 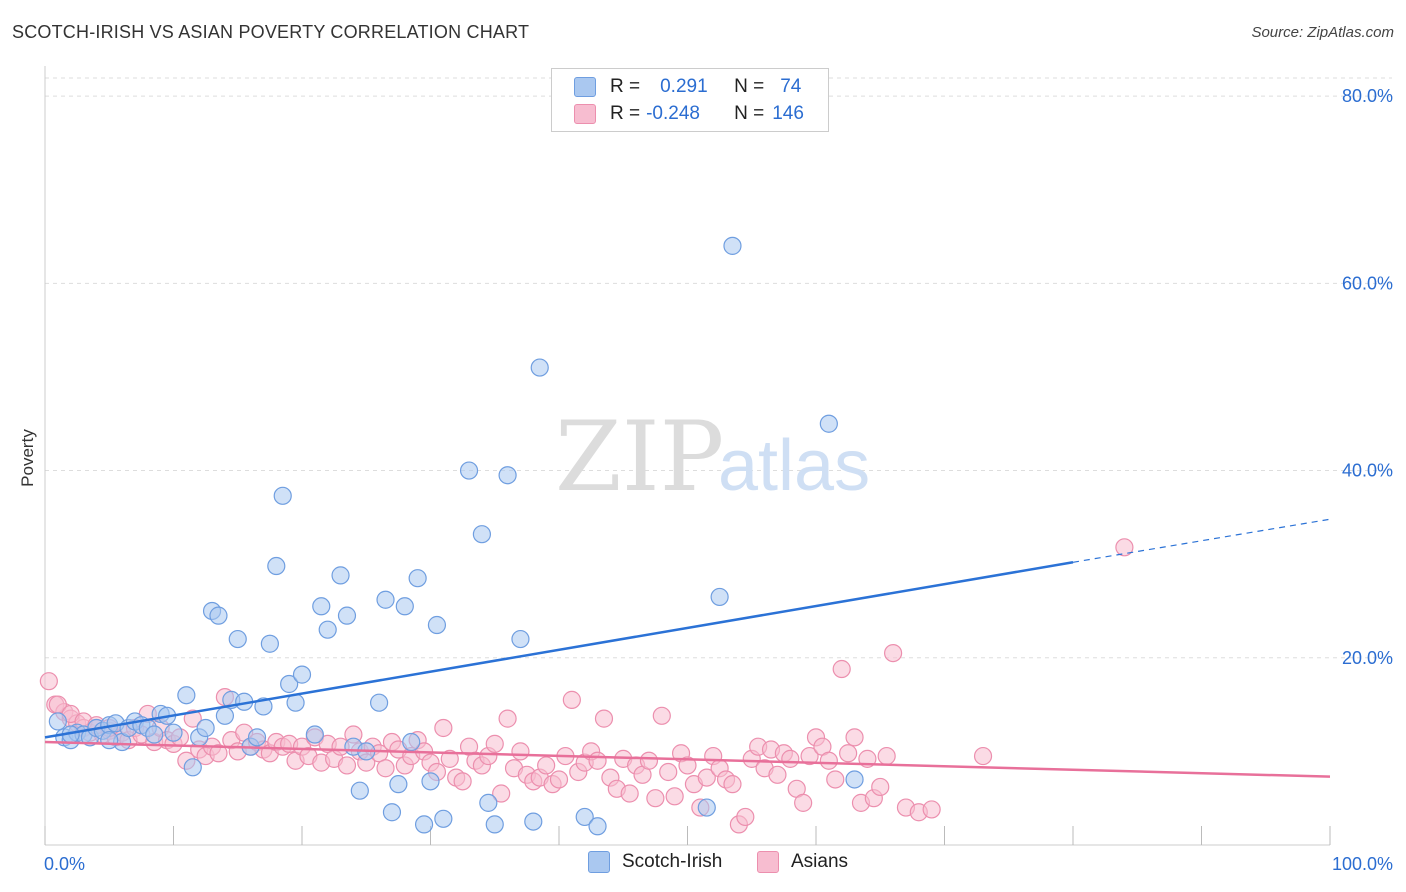 What do you see at coordinates (684, 86) in the screenshot?
I see `legend-r-value: 0.291` at bounding box center [684, 86].